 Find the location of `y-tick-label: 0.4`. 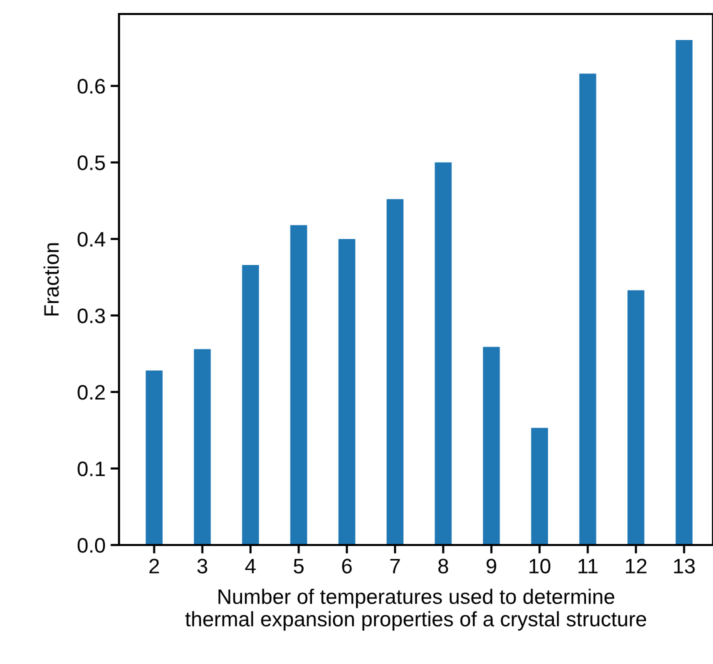

y-tick-label: 0.4 is located at coordinates (92, 239).